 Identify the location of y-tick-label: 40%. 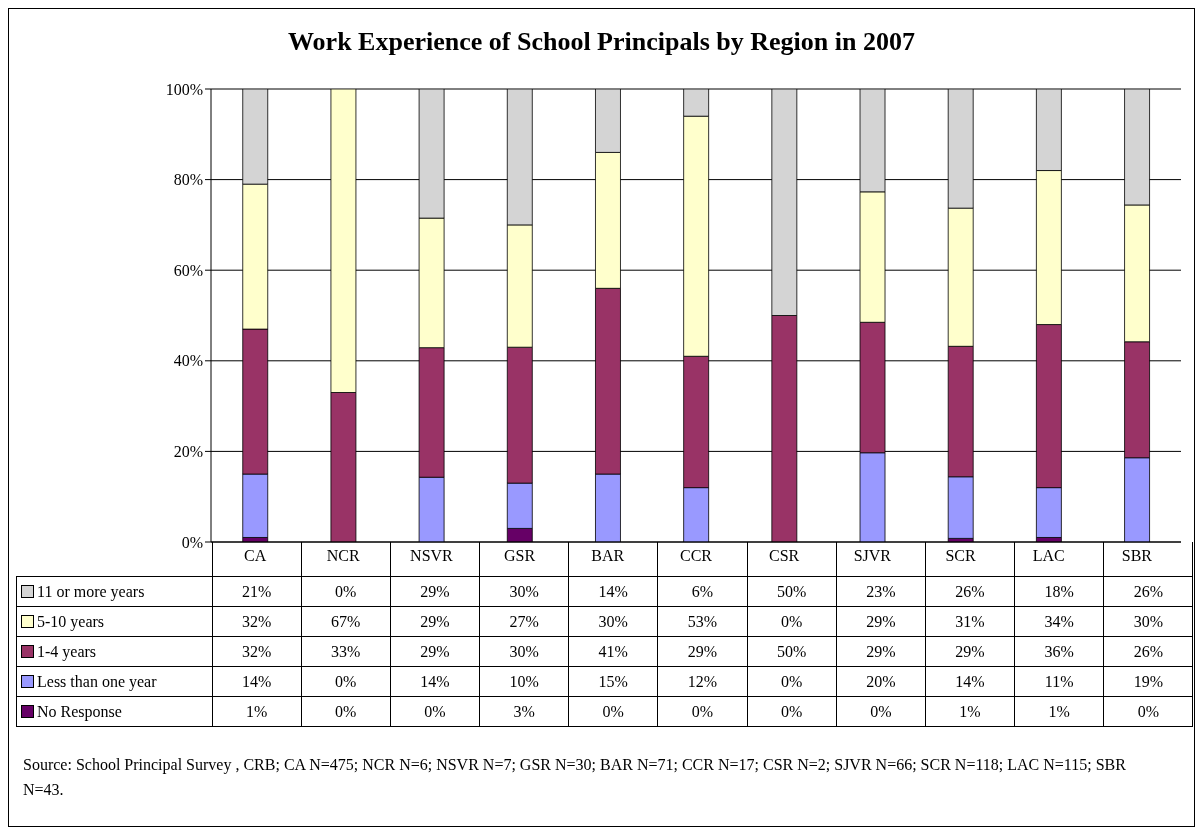
(188, 361).